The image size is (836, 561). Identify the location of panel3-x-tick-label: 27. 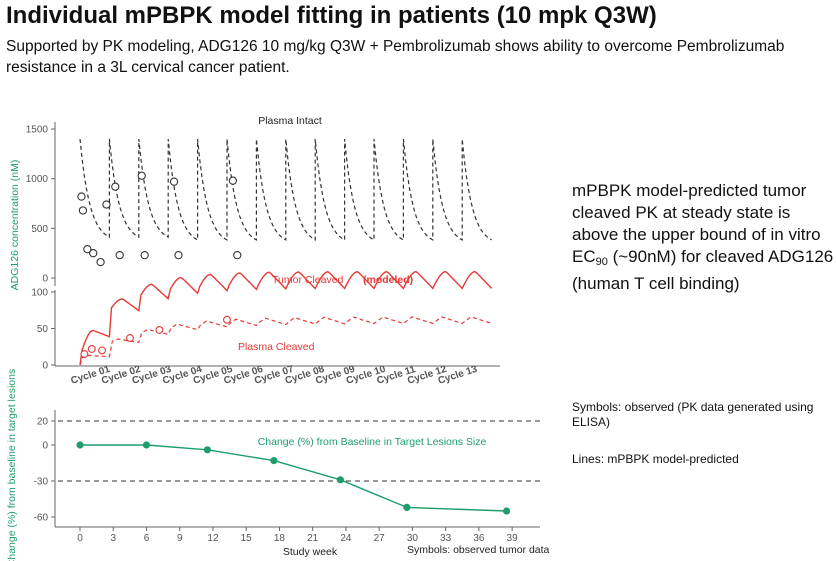
(380, 538).